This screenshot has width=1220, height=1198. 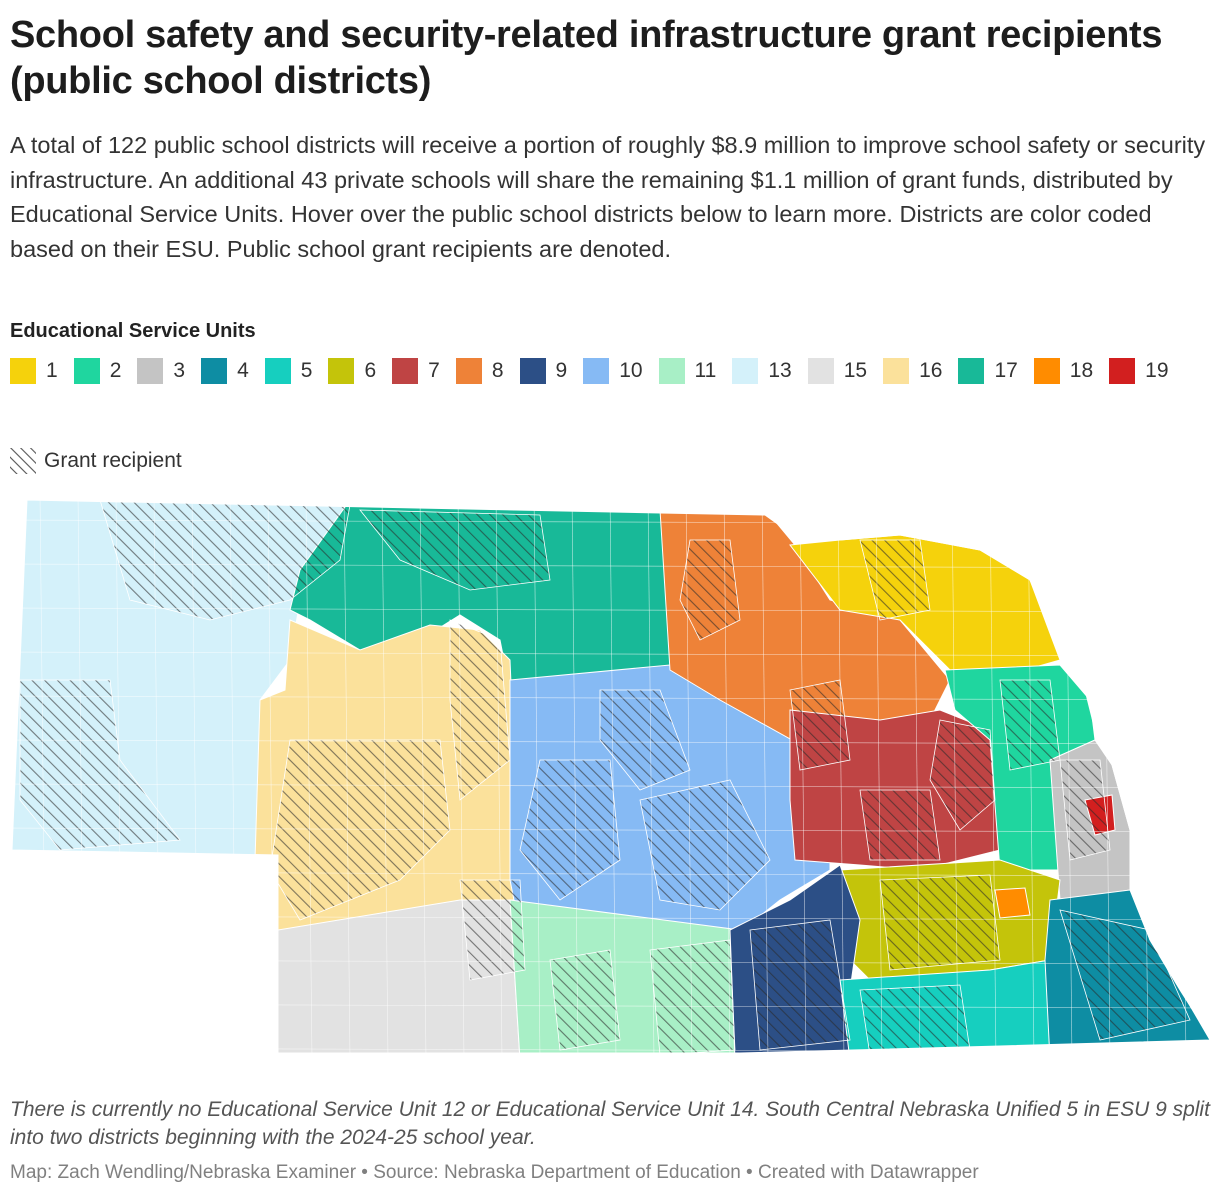 What do you see at coordinates (631, 370) in the screenshot?
I see `legend-label: 10` at bounding box center [631, 370].